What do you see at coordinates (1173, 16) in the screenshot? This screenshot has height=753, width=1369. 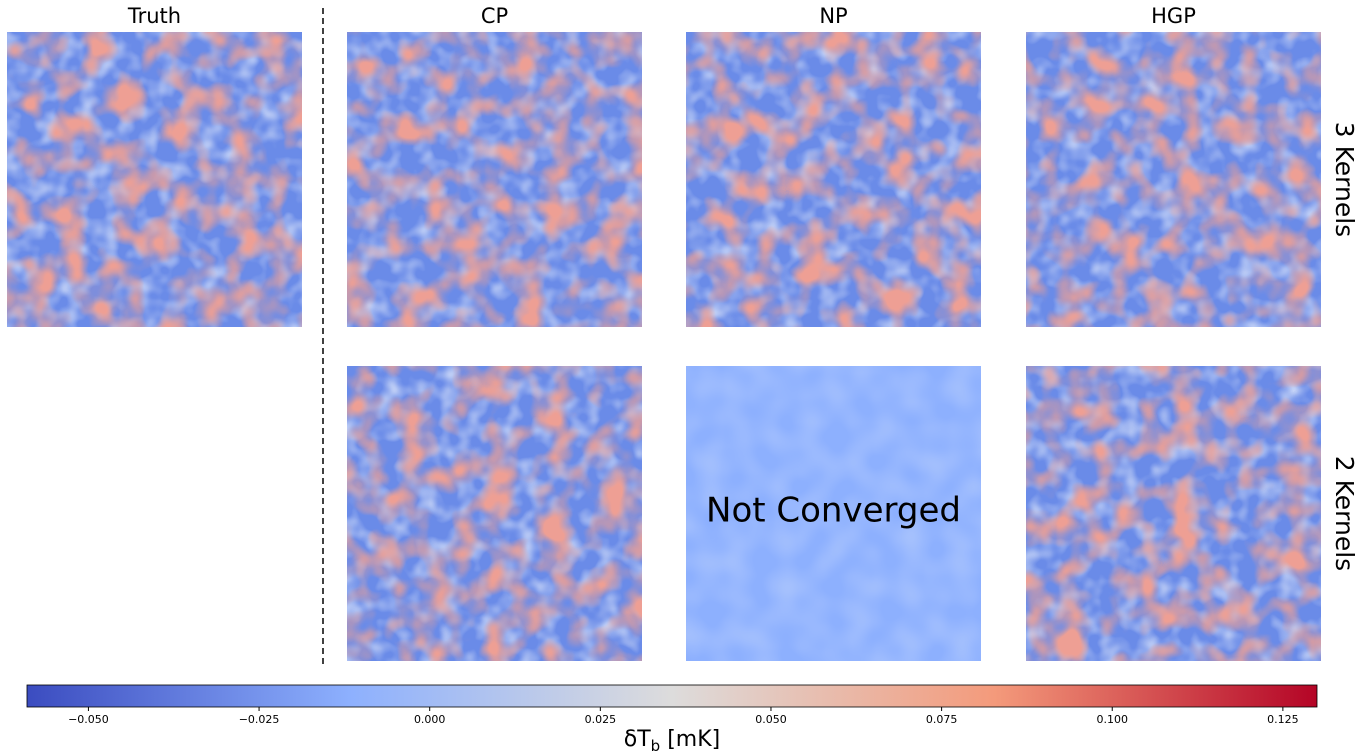 I see `column-title: HGP` at bounding box center [1173, 16].